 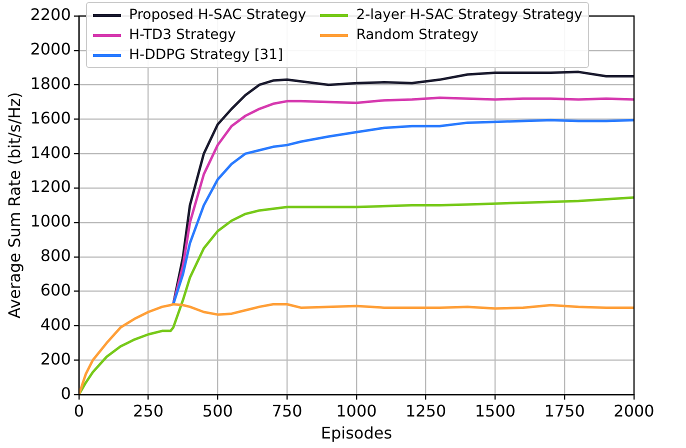 I want to click on y-tick-label: 2200, so click(x=50, y=14).